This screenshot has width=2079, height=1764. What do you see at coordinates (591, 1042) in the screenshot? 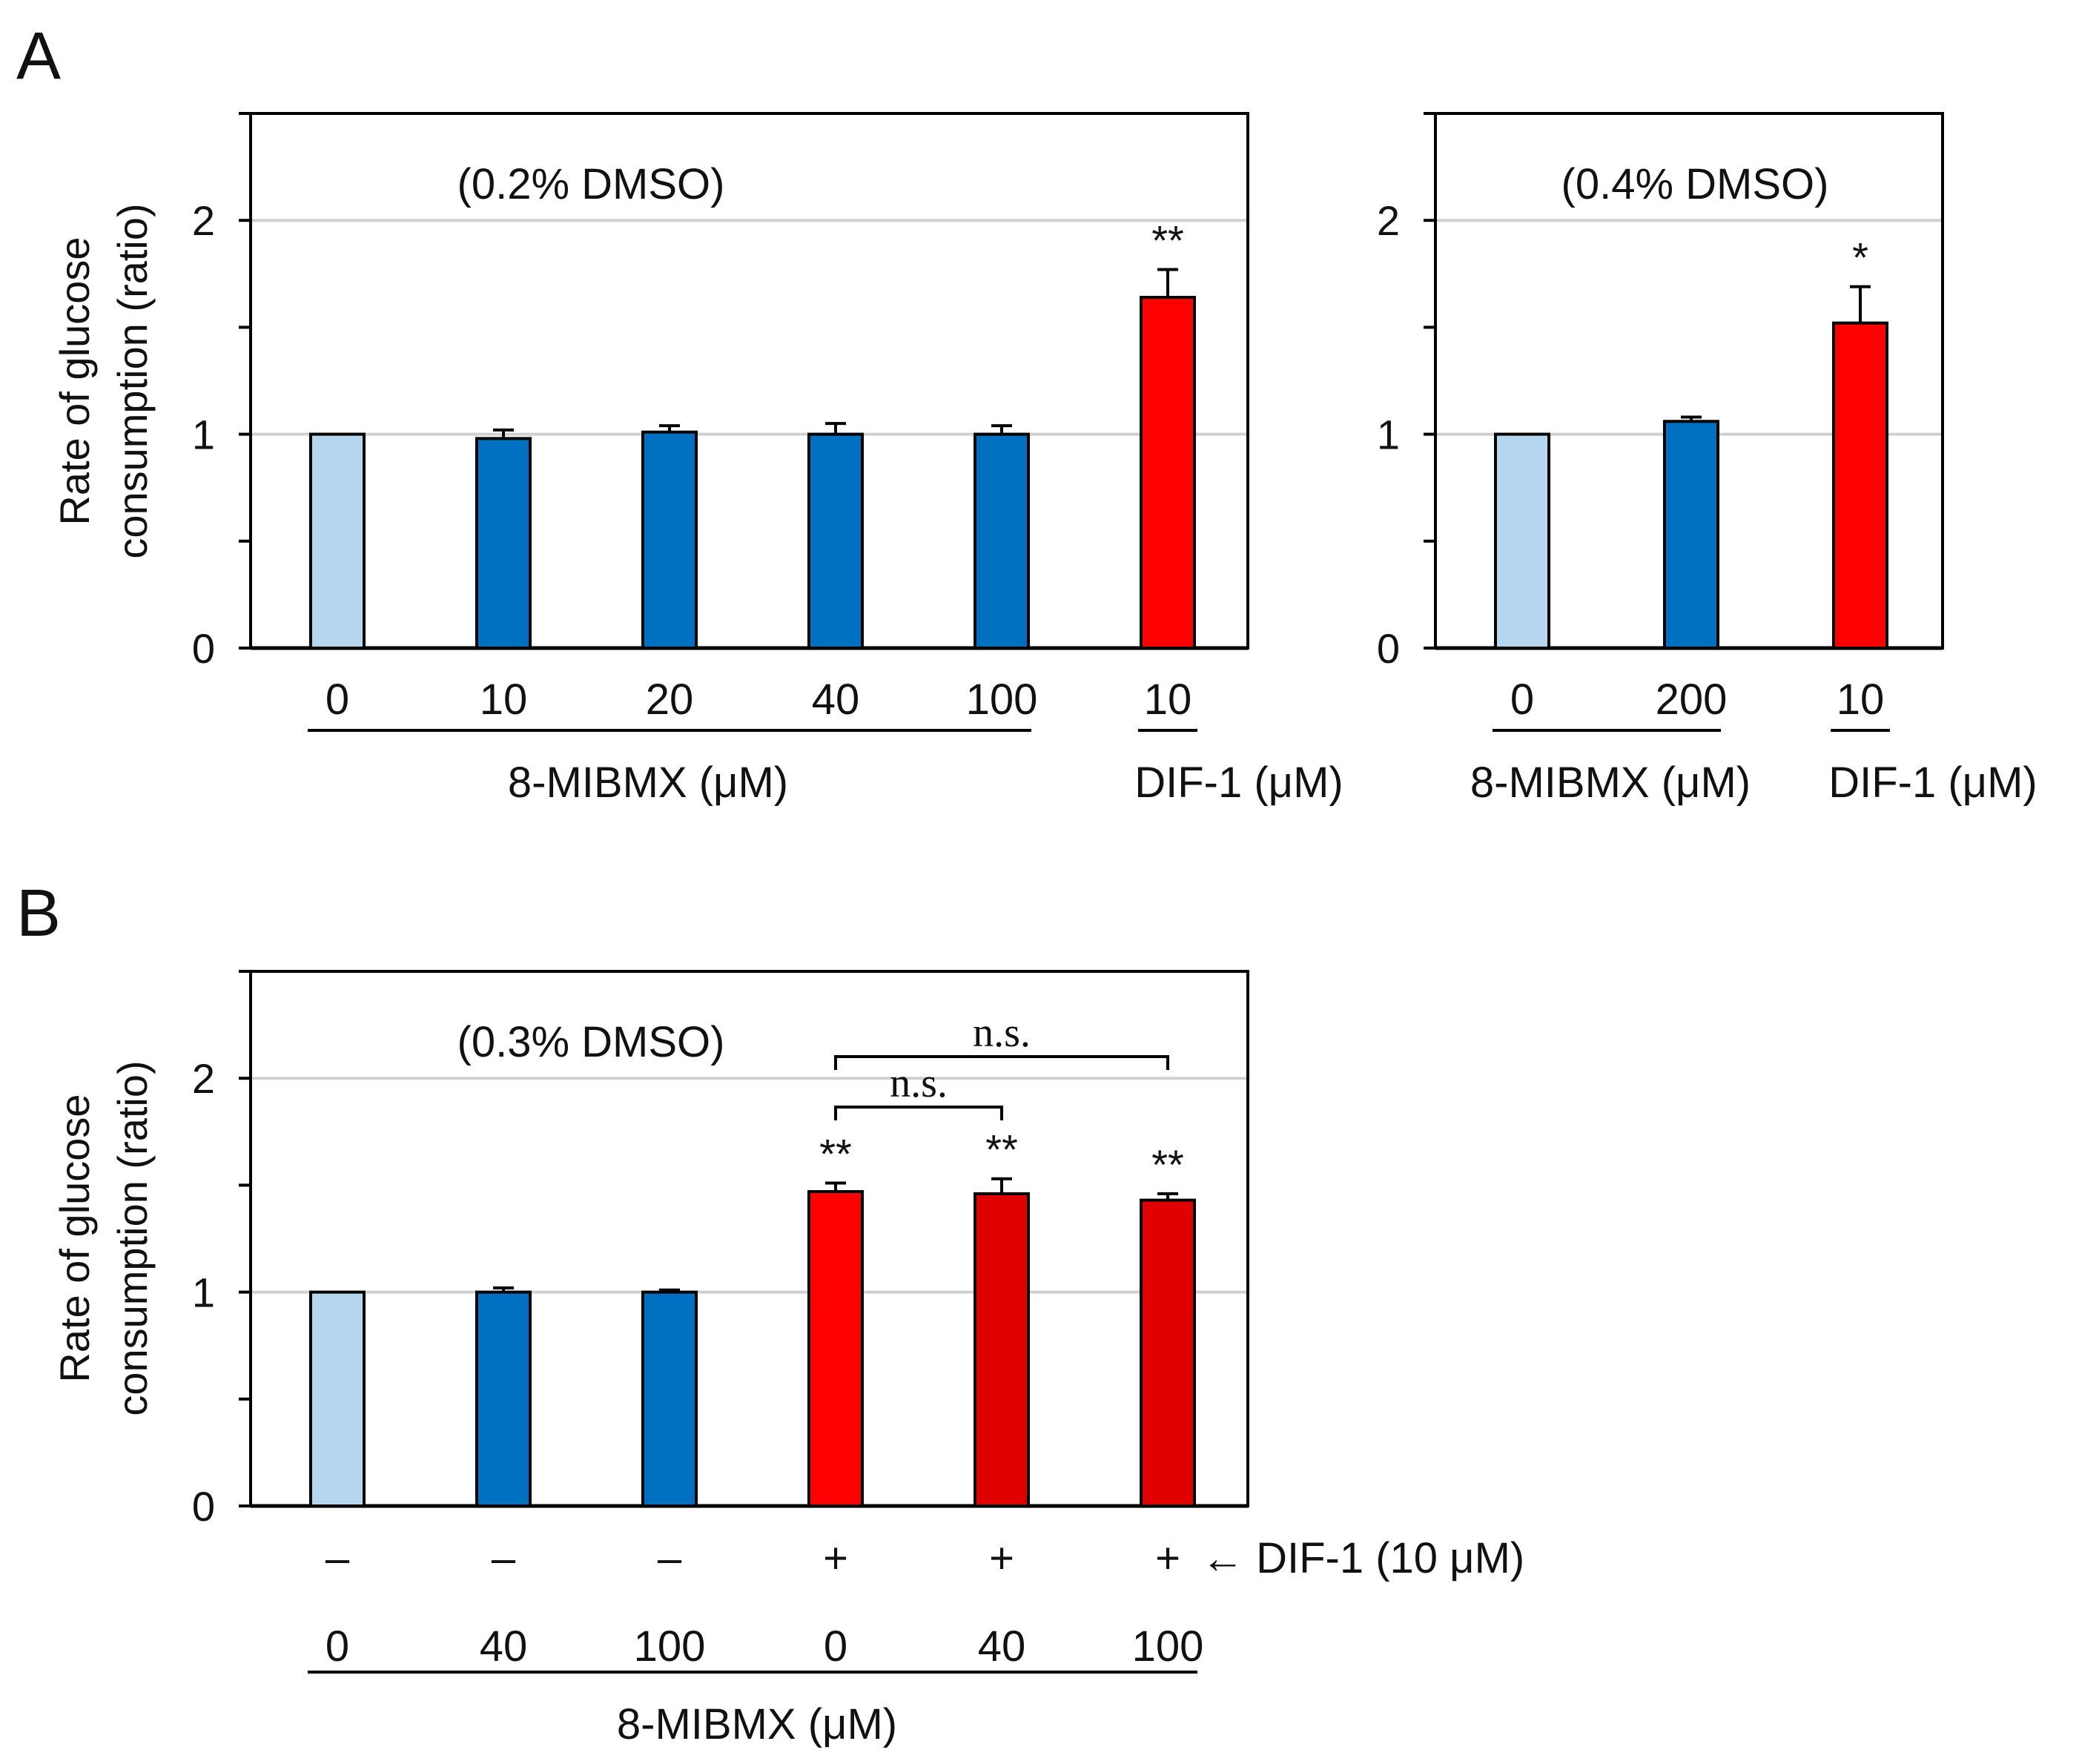
I see `chart-title: (0.3% DMSO)` at bounding box center [591, 1042].